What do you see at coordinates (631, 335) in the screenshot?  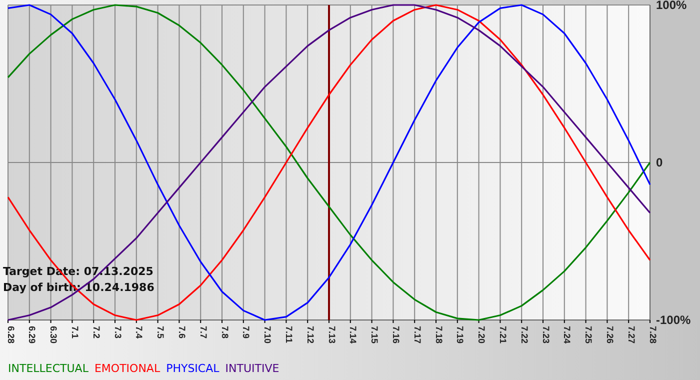 I see `x-tick-label: 7.27` at bounding box center [631, 335].